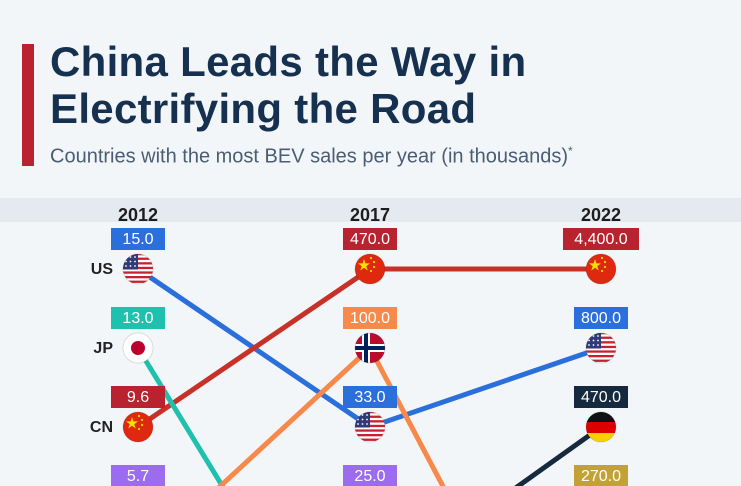  I want to click on data-label-us-2017-box, so click(370, 397).